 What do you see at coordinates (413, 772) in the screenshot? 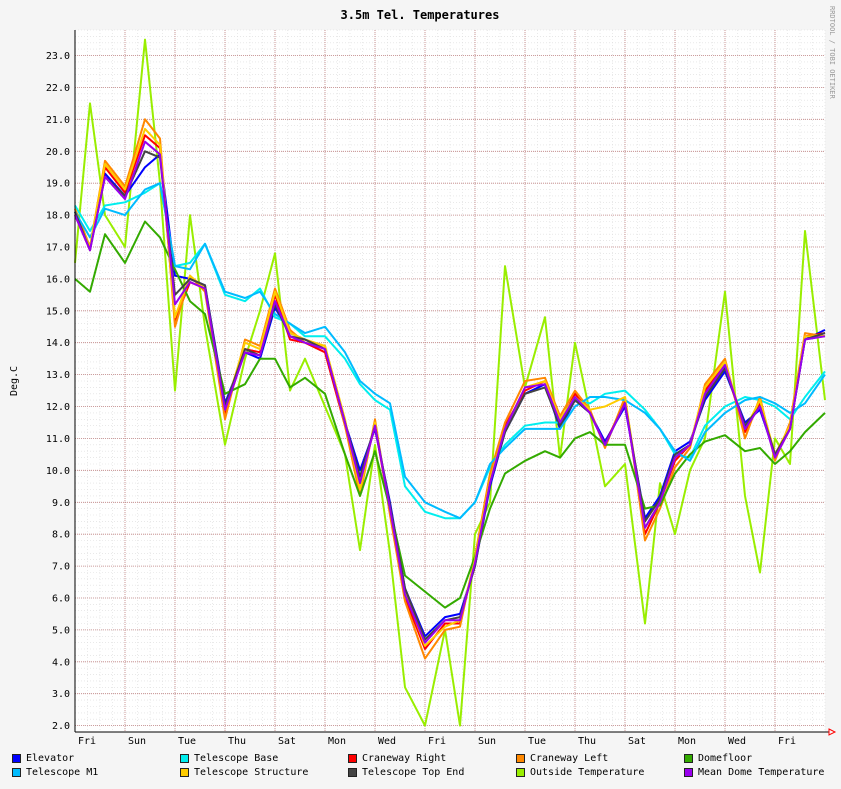
I see `legend-label: Telescope Top End` at bounding box center [413, 772].